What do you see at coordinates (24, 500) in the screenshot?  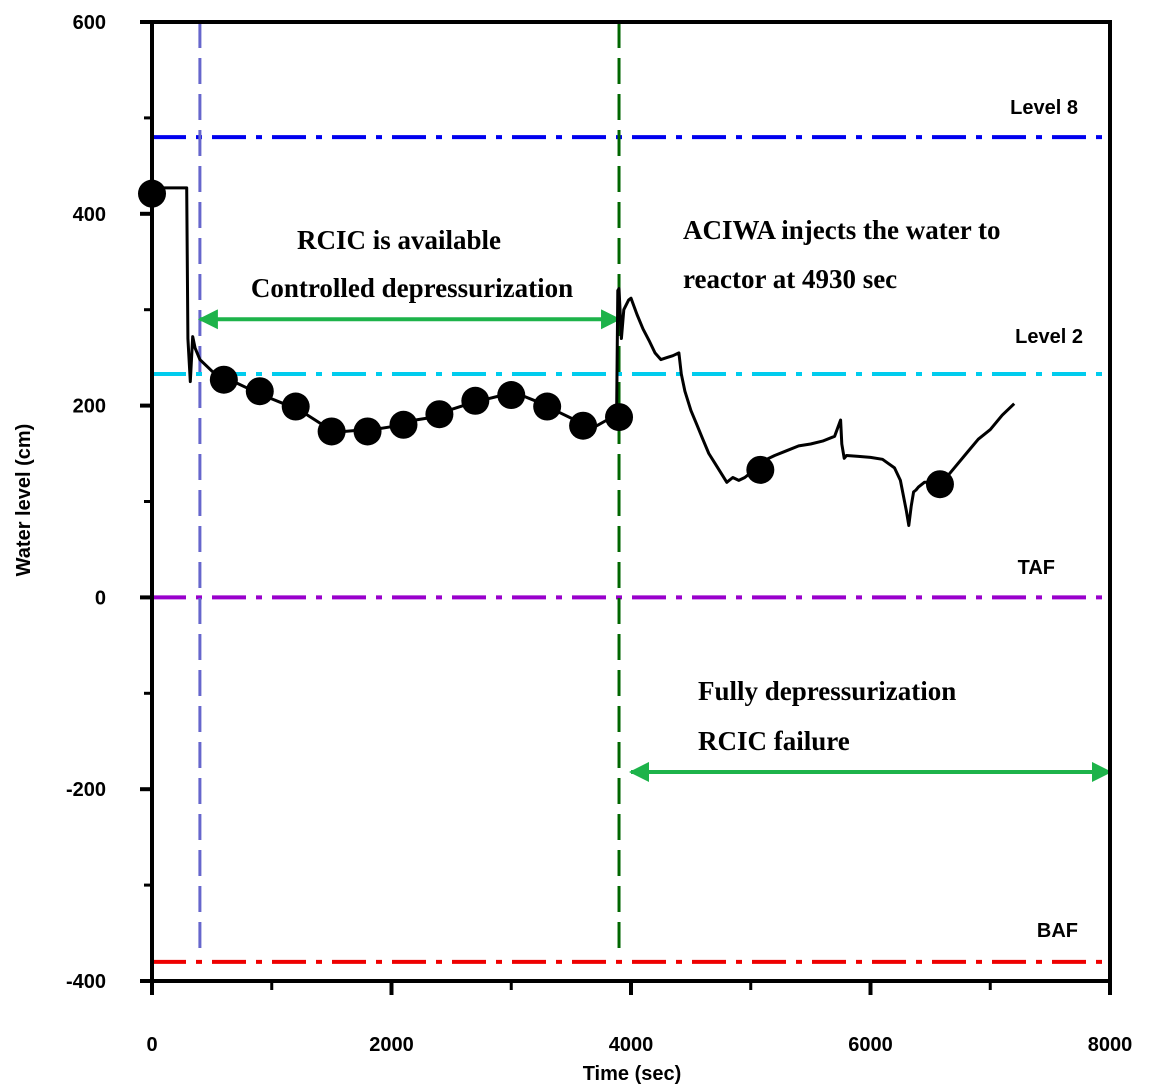 I see `y-axis-title: Water level (cm)` at bounding box center [24, 500].